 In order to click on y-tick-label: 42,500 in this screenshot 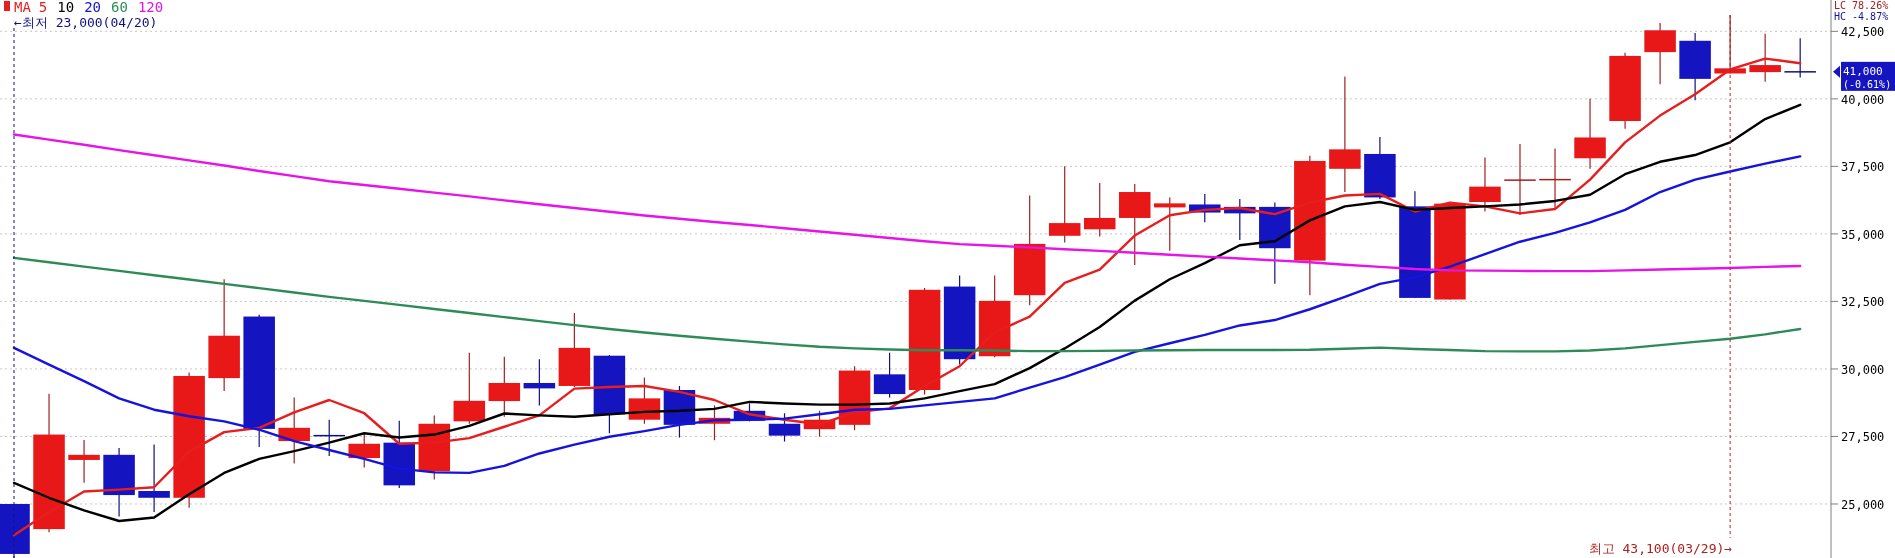, I will do `click(1863, 32)`.